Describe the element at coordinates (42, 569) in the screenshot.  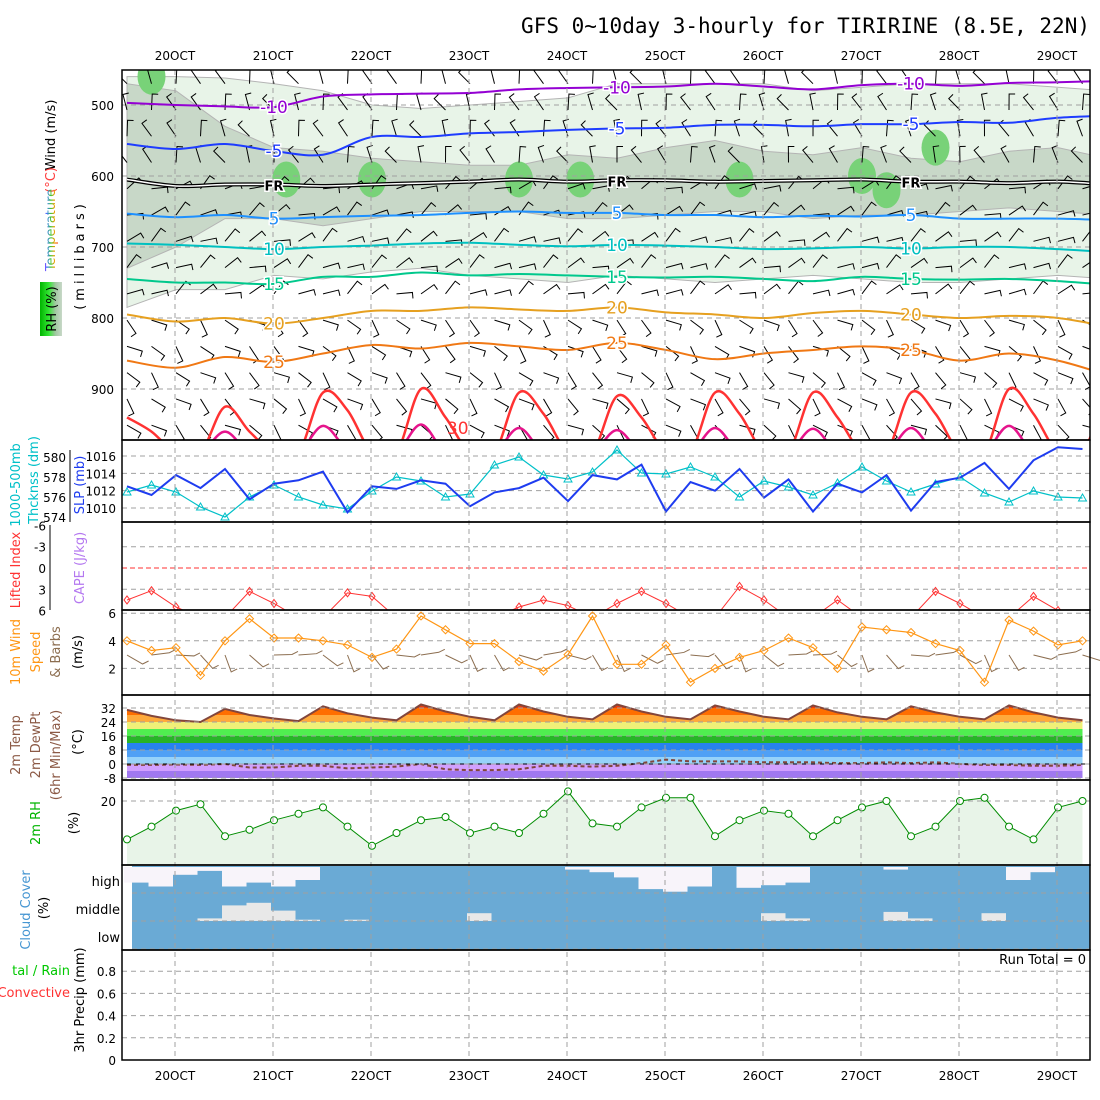
I see `li-tick: 0` at that location.